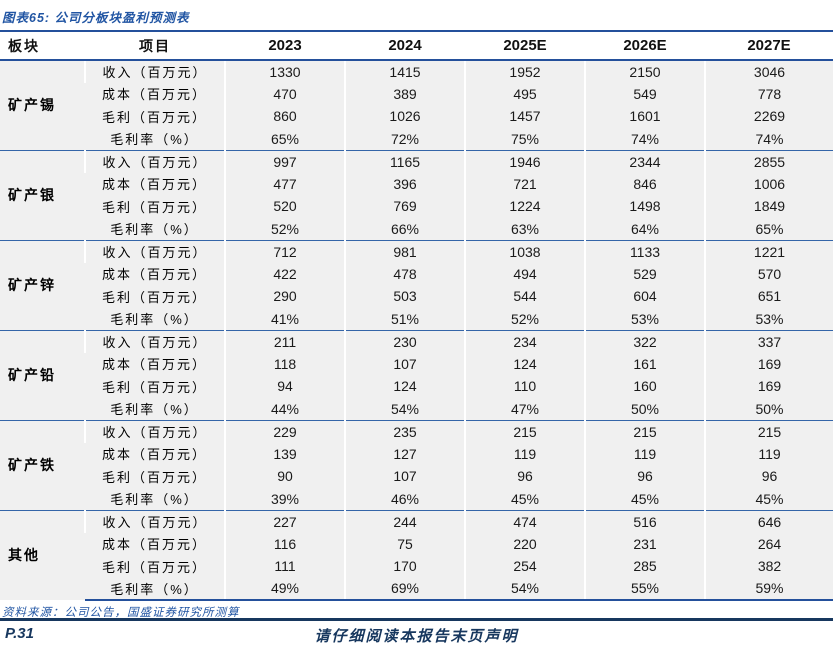  I want to click on cell-value: 1026, so click(404, 116).